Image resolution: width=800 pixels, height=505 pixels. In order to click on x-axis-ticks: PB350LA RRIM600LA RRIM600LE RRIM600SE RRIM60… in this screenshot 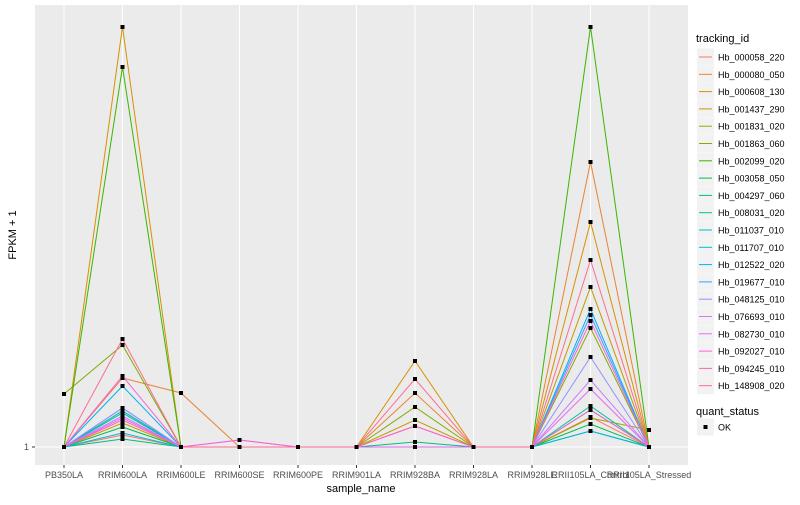, I will do `click(368, 472)`.